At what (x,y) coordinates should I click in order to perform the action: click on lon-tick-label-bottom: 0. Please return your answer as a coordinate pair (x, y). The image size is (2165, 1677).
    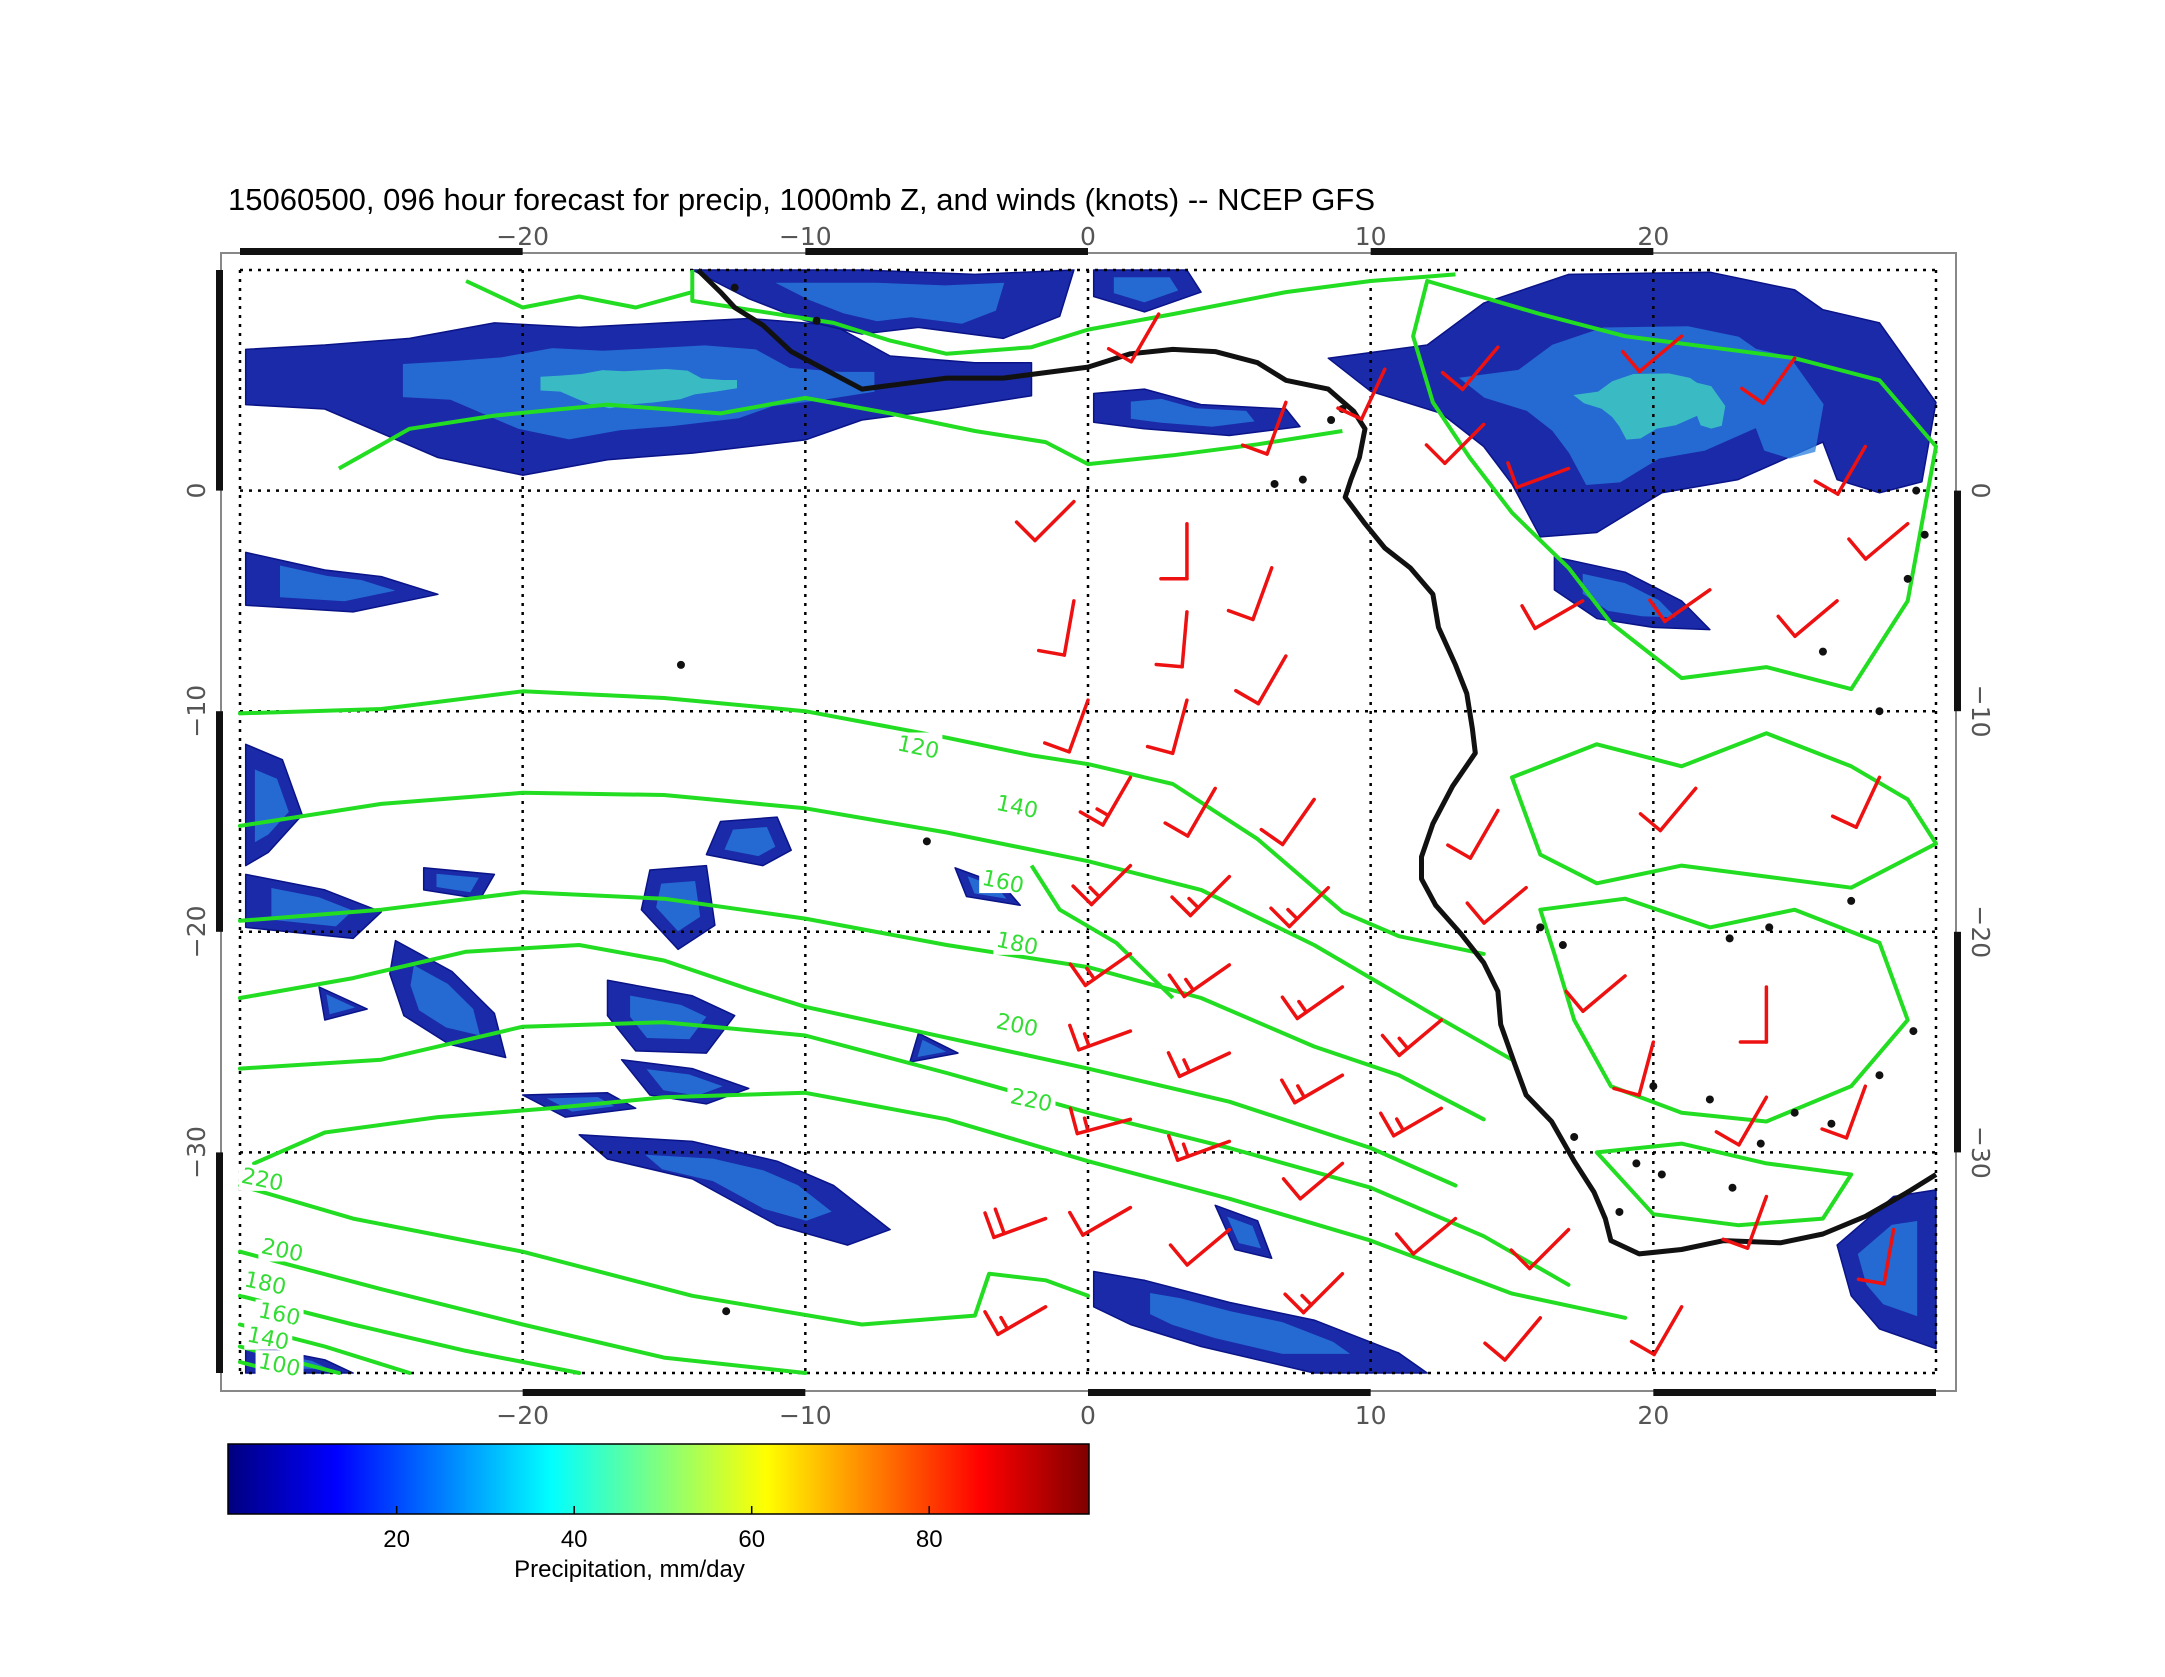
    Looking at the image, I should click on (1088, 1415).